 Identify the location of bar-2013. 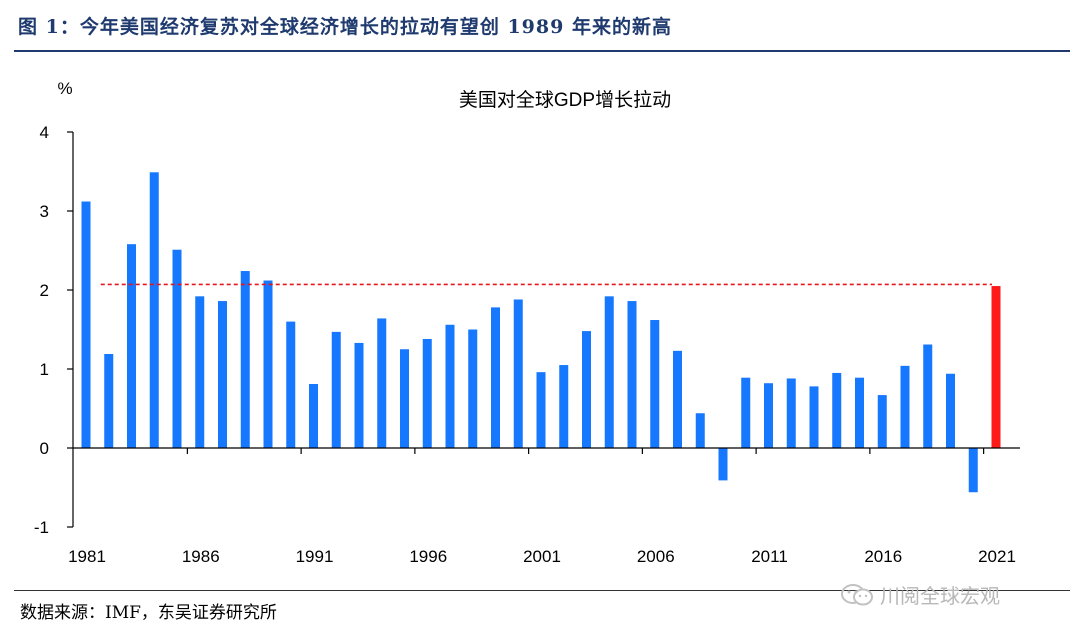
(814, 417).